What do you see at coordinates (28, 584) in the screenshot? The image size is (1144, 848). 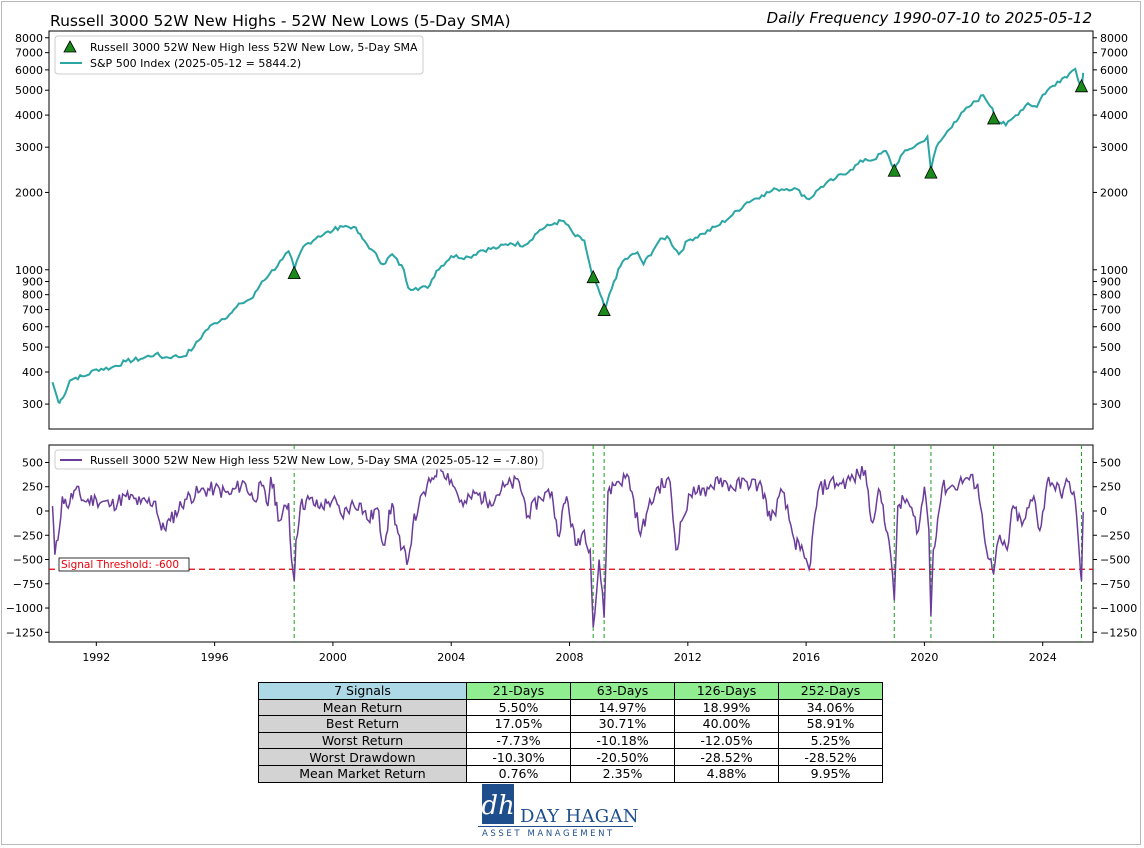 I see `bottom-ytick-label-left: −750` at bounding box center [28, 584].